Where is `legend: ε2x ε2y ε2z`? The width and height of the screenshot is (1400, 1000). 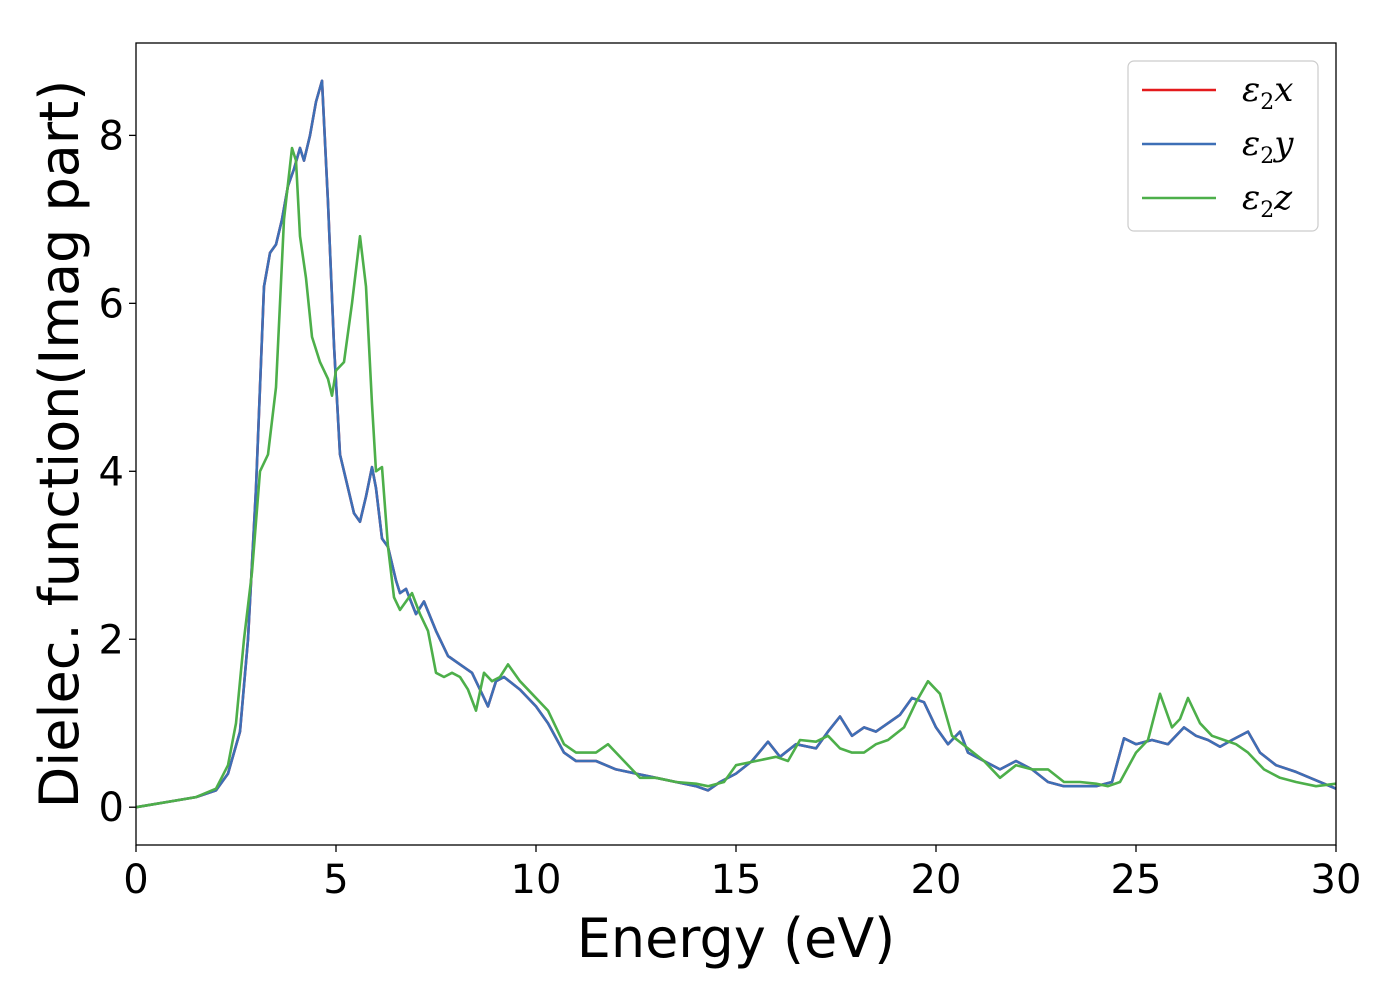 legend: ε2x ε2y ε2z is located at coordinates (1223, 146).